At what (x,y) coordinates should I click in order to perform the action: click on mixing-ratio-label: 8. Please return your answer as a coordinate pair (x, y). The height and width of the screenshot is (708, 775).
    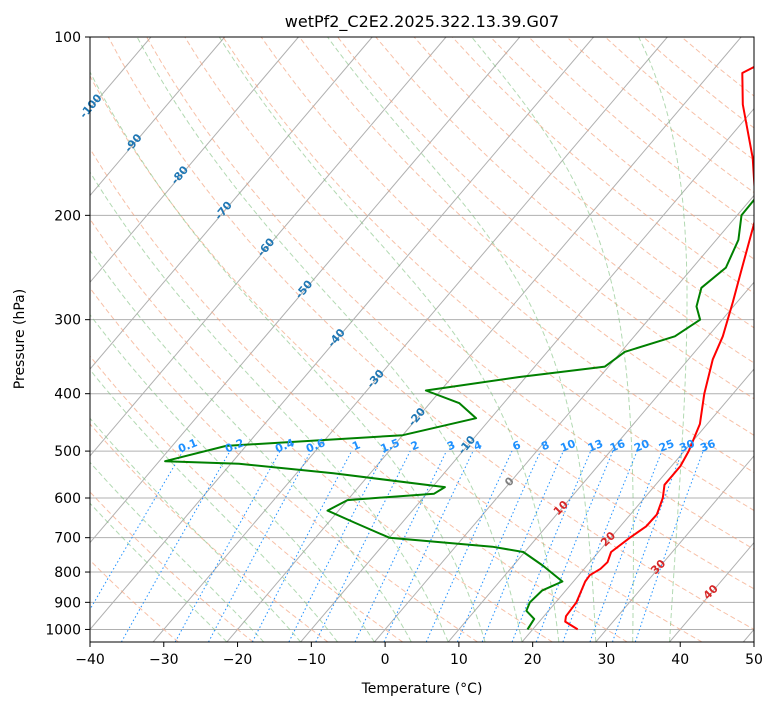
    Looking at the image, I should click on (545, 445).